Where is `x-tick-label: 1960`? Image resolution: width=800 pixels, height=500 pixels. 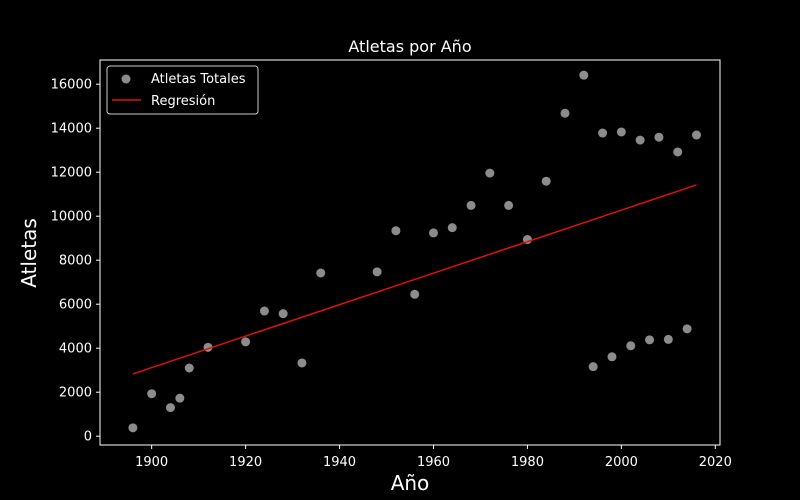
x-tick-label: 1960 is located at coordinates (433, 462).